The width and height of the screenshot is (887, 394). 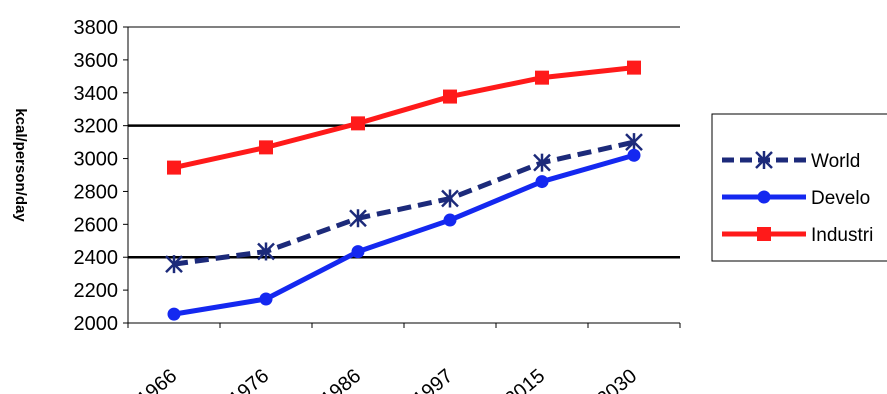 What do you see at coordinates (542, 182) in the screenshot?
I see `point-develo-2015` at bounding box center [542, 182].